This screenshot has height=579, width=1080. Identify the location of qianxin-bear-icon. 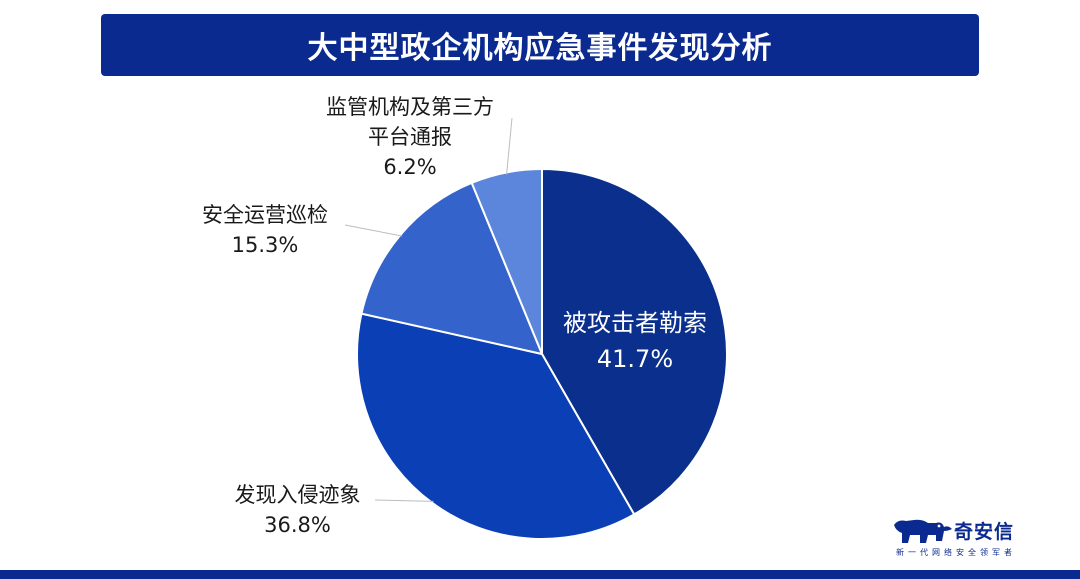
(923, 531).